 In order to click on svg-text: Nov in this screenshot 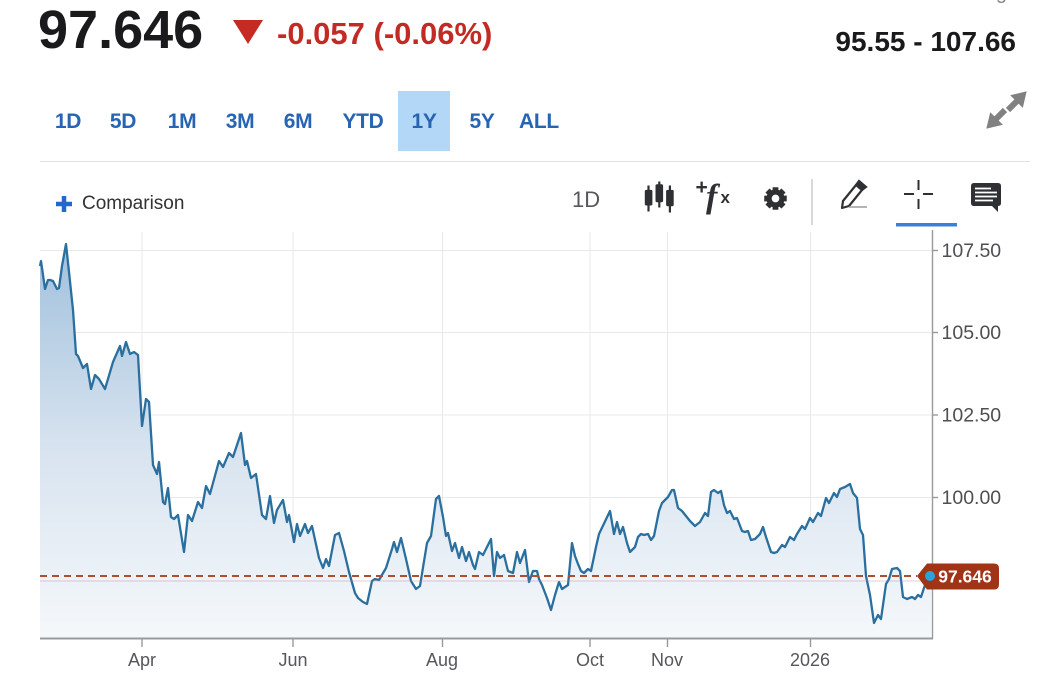, I will do `click(667, 660)`.